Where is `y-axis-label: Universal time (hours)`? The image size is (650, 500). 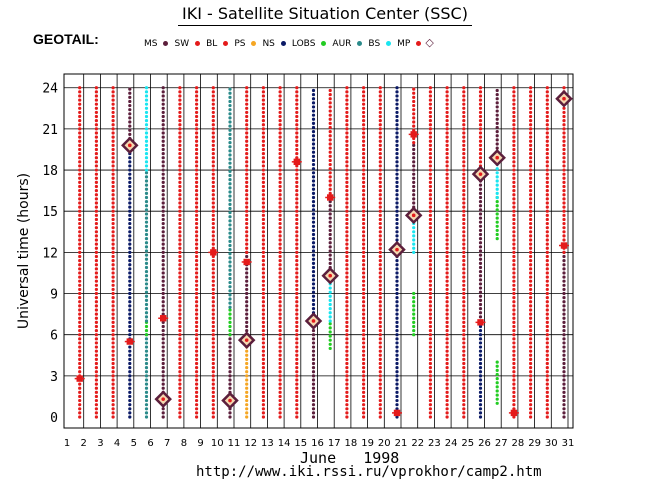
y-axis-label: Universal time (hours) is located at coordinates (24, 251).